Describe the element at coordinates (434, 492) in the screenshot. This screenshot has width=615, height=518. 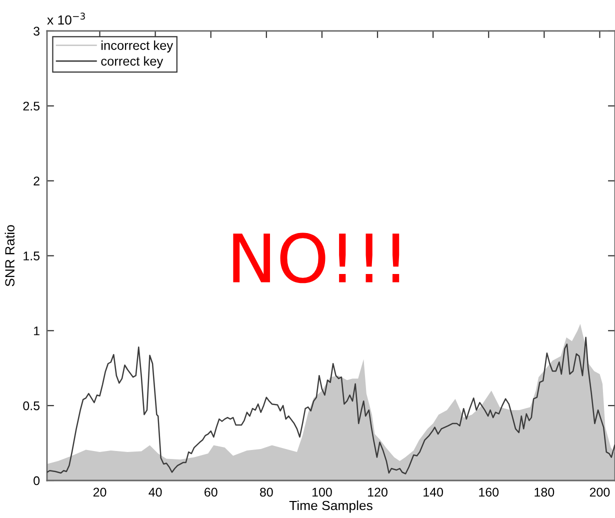
I see `x-tick-label: 140` at that location.